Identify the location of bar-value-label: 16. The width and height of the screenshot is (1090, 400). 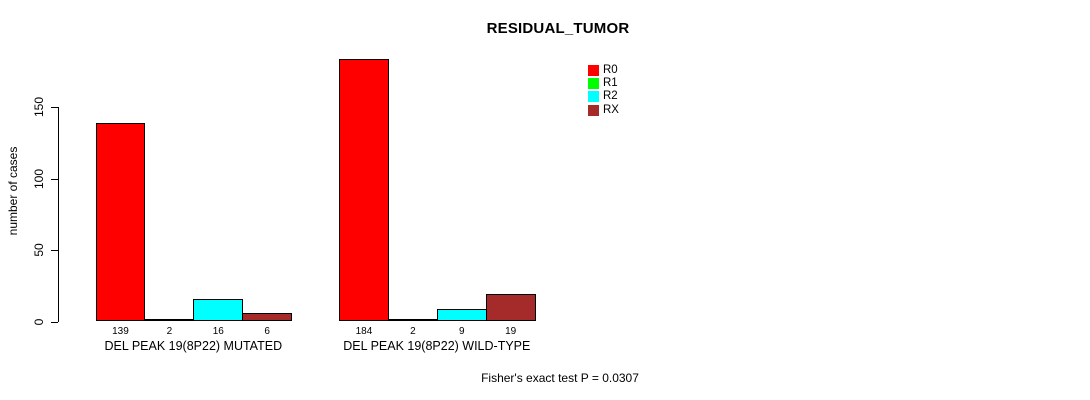
(218, 331).